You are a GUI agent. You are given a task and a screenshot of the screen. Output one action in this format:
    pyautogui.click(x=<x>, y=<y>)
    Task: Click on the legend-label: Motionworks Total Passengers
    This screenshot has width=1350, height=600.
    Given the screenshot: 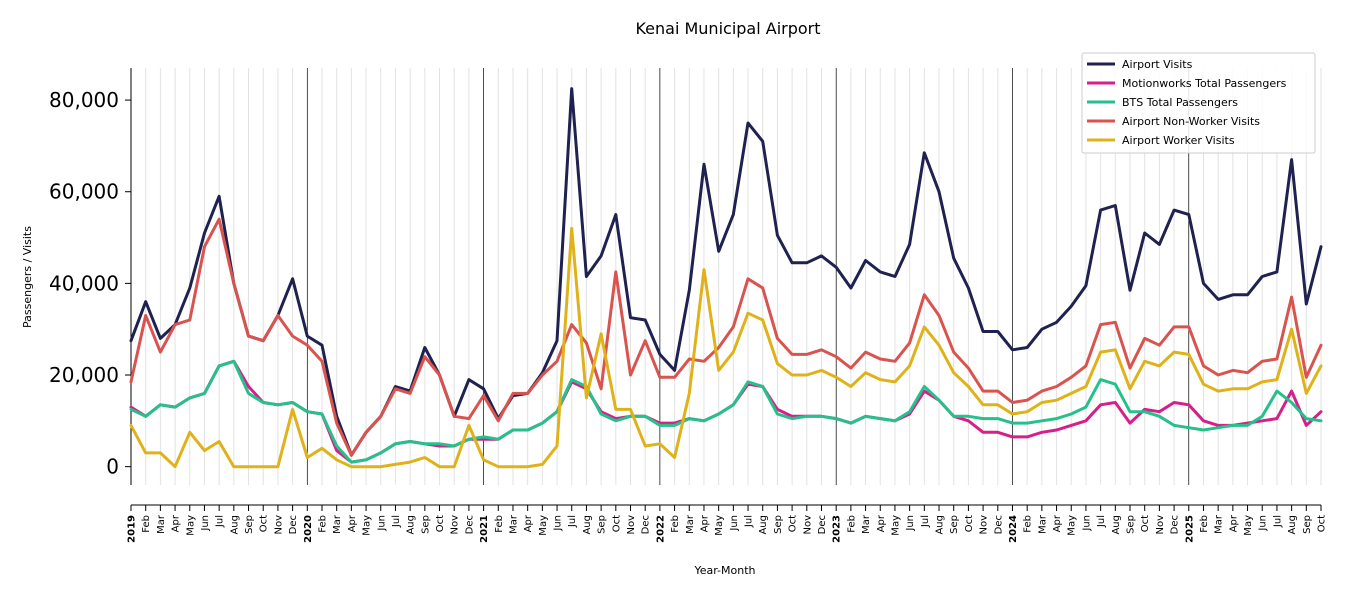 What is the action you would take?
    pyautogui.click(x=1204, y=83)
    